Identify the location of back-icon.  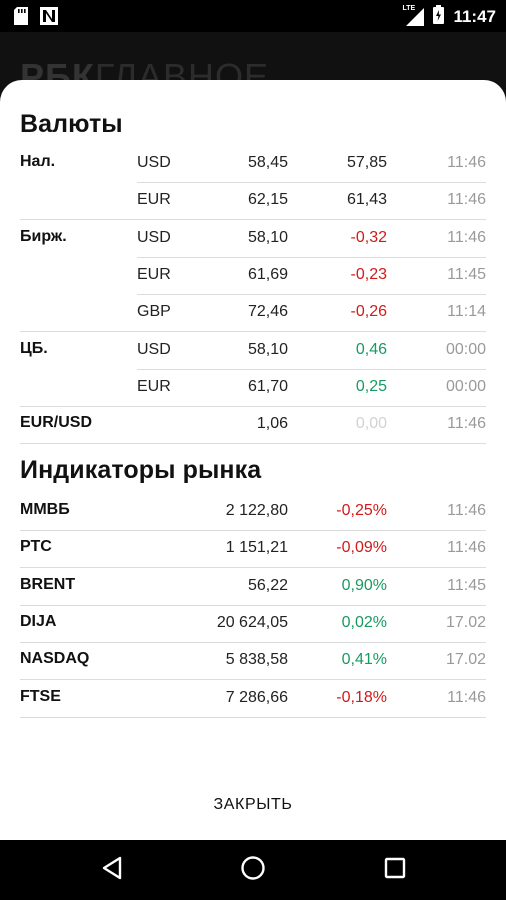
(112, 870).